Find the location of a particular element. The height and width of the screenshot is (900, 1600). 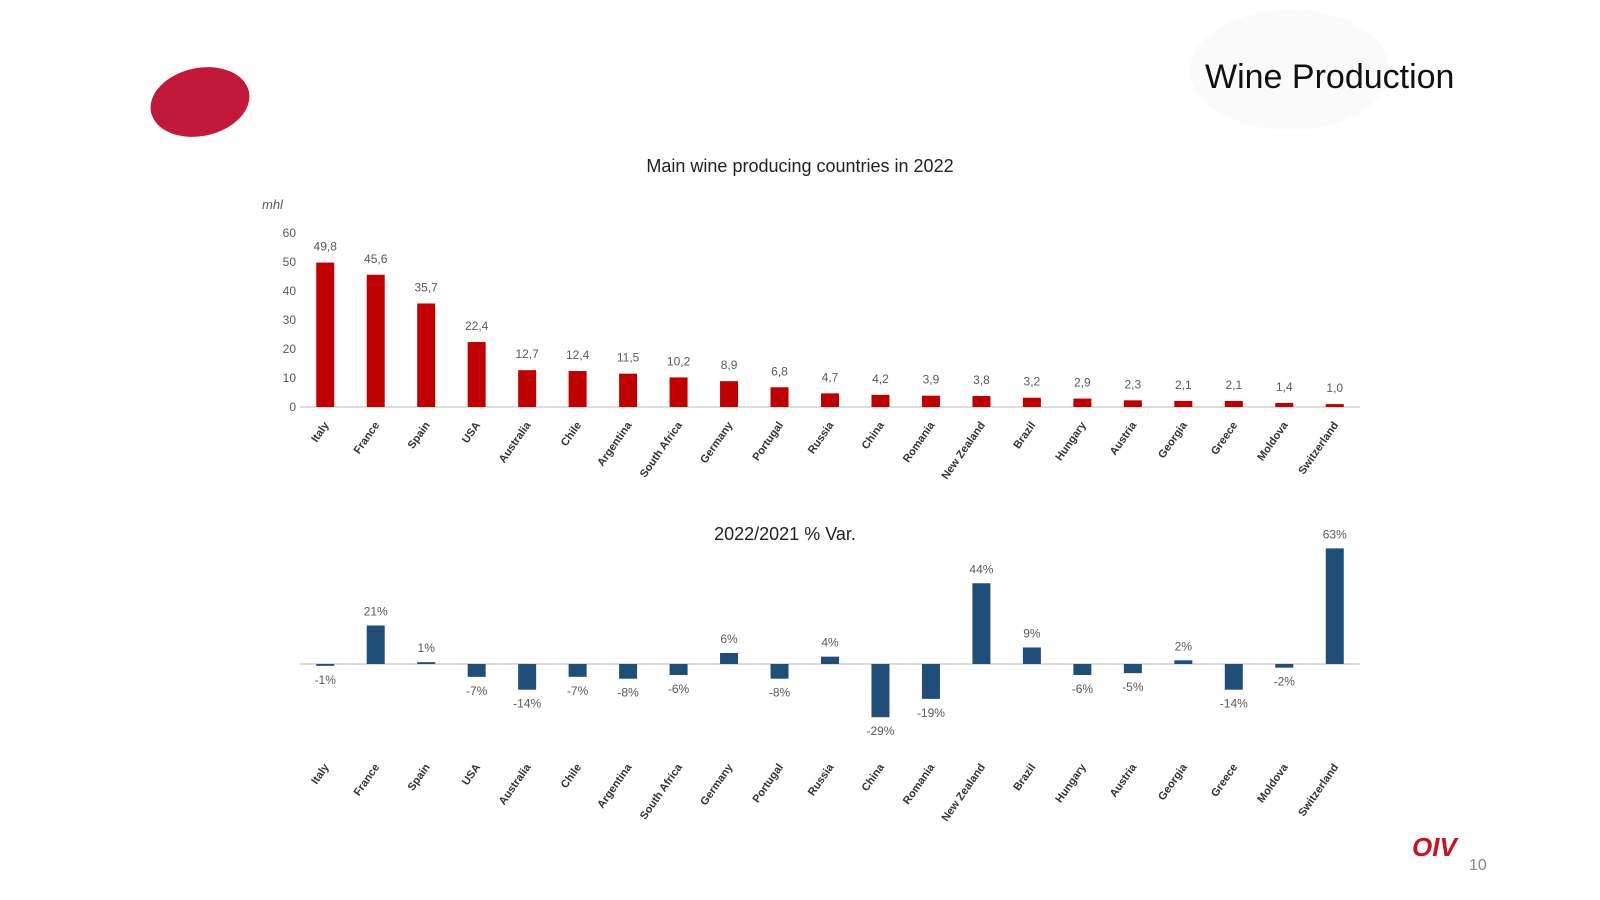

chart2-x-tick-label: Hungary is located at coordinates (1071, 783).